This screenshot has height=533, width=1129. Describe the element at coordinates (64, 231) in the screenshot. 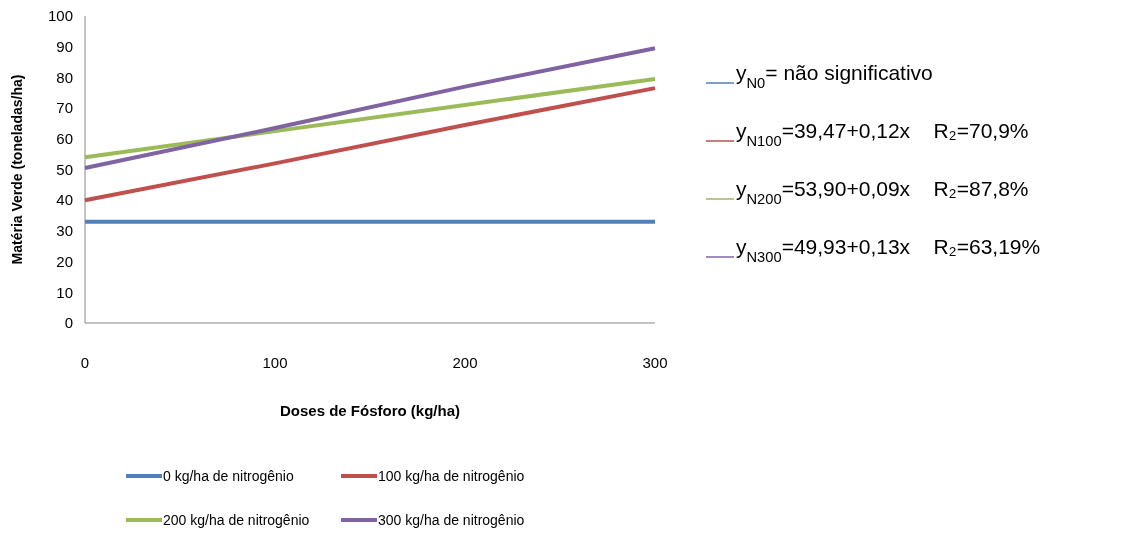

I see `y-tick-label: 30` at that location.